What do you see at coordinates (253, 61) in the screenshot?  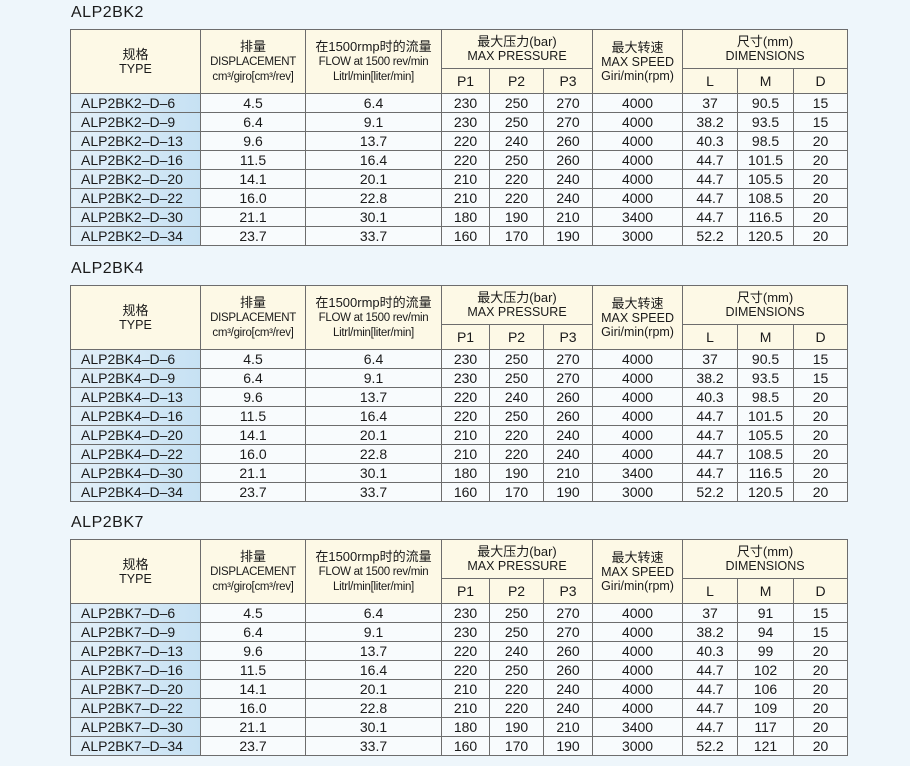 I see `header-displacement: 排量 DISPLACEMENT cm³/giro[cm³/rev]` at bounding box center [253, 61].